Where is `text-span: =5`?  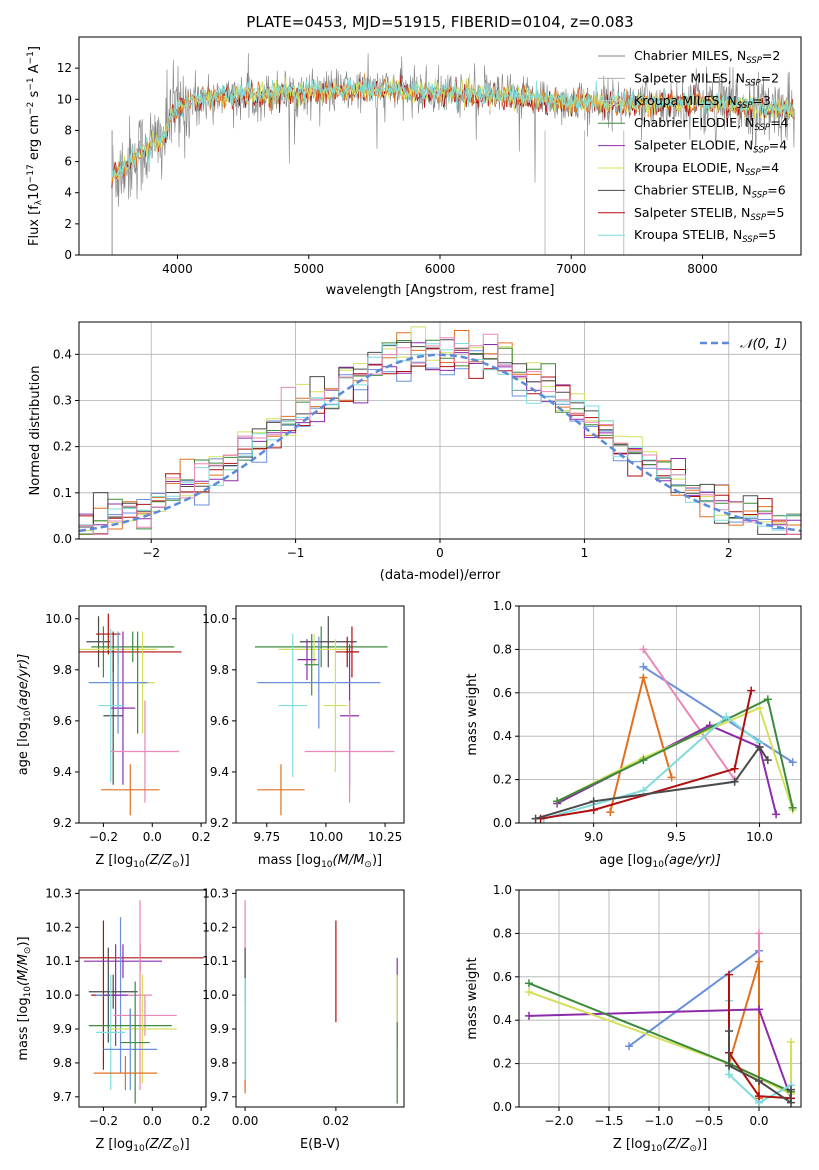
text-span: =5 is located at coordinates (775, 212).